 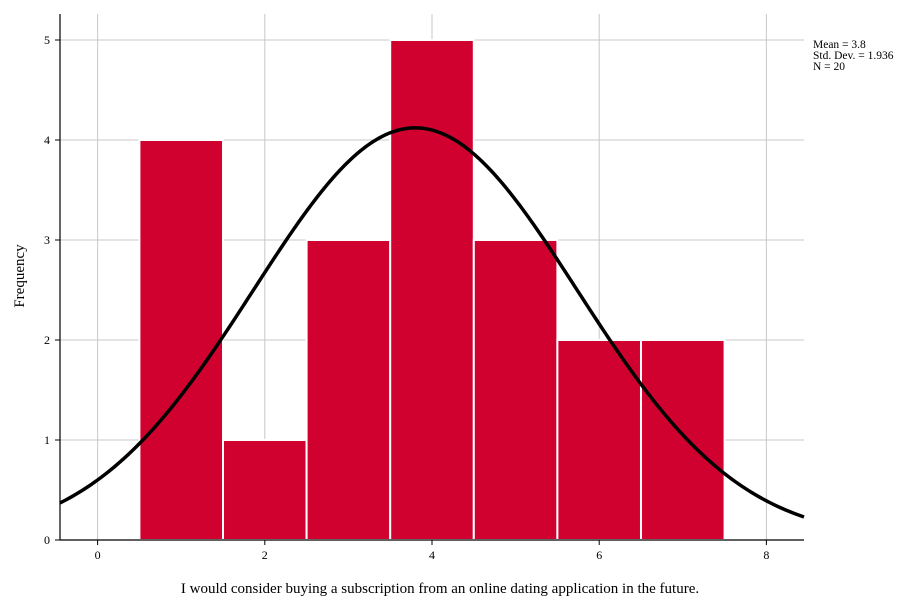 I want to click on y-tick-label: 1, so click(x=47, y=440).